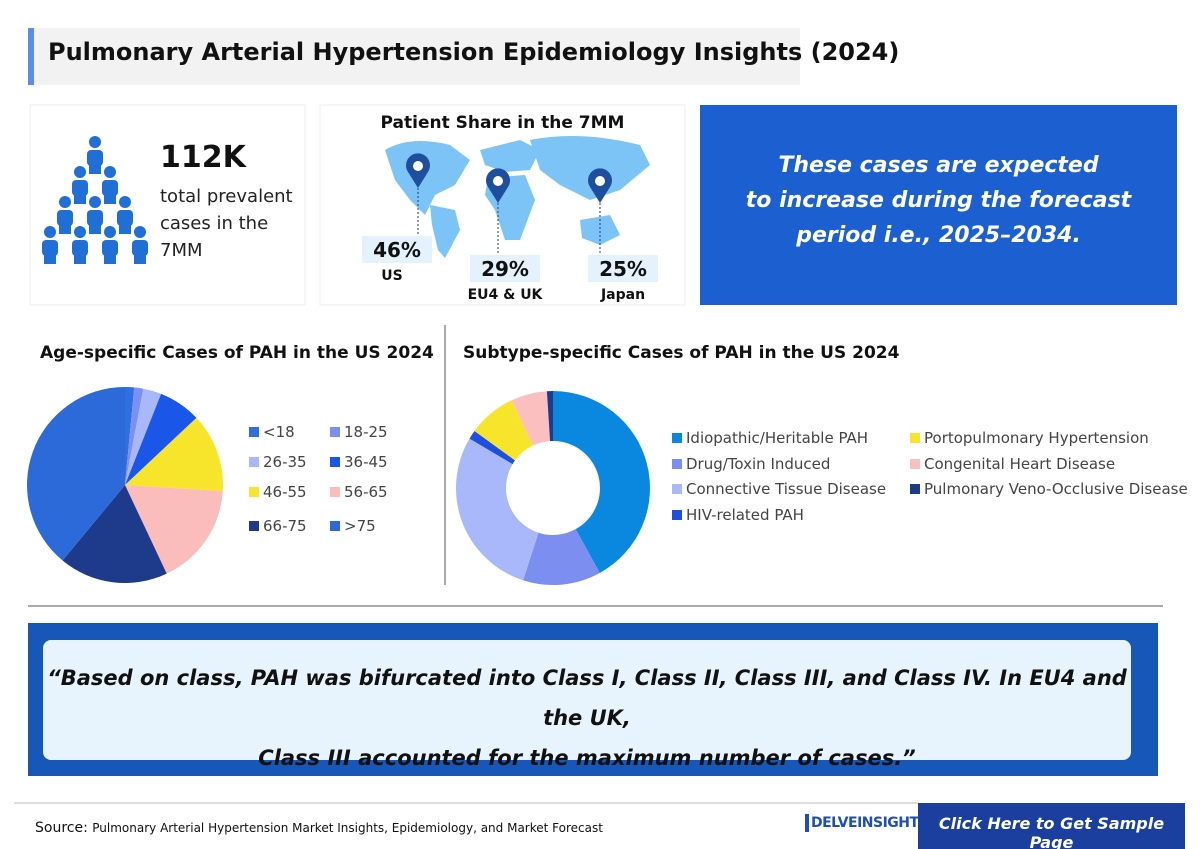  I want to click on callout-line: period i.e., 2025–2034., so click(938, 235).